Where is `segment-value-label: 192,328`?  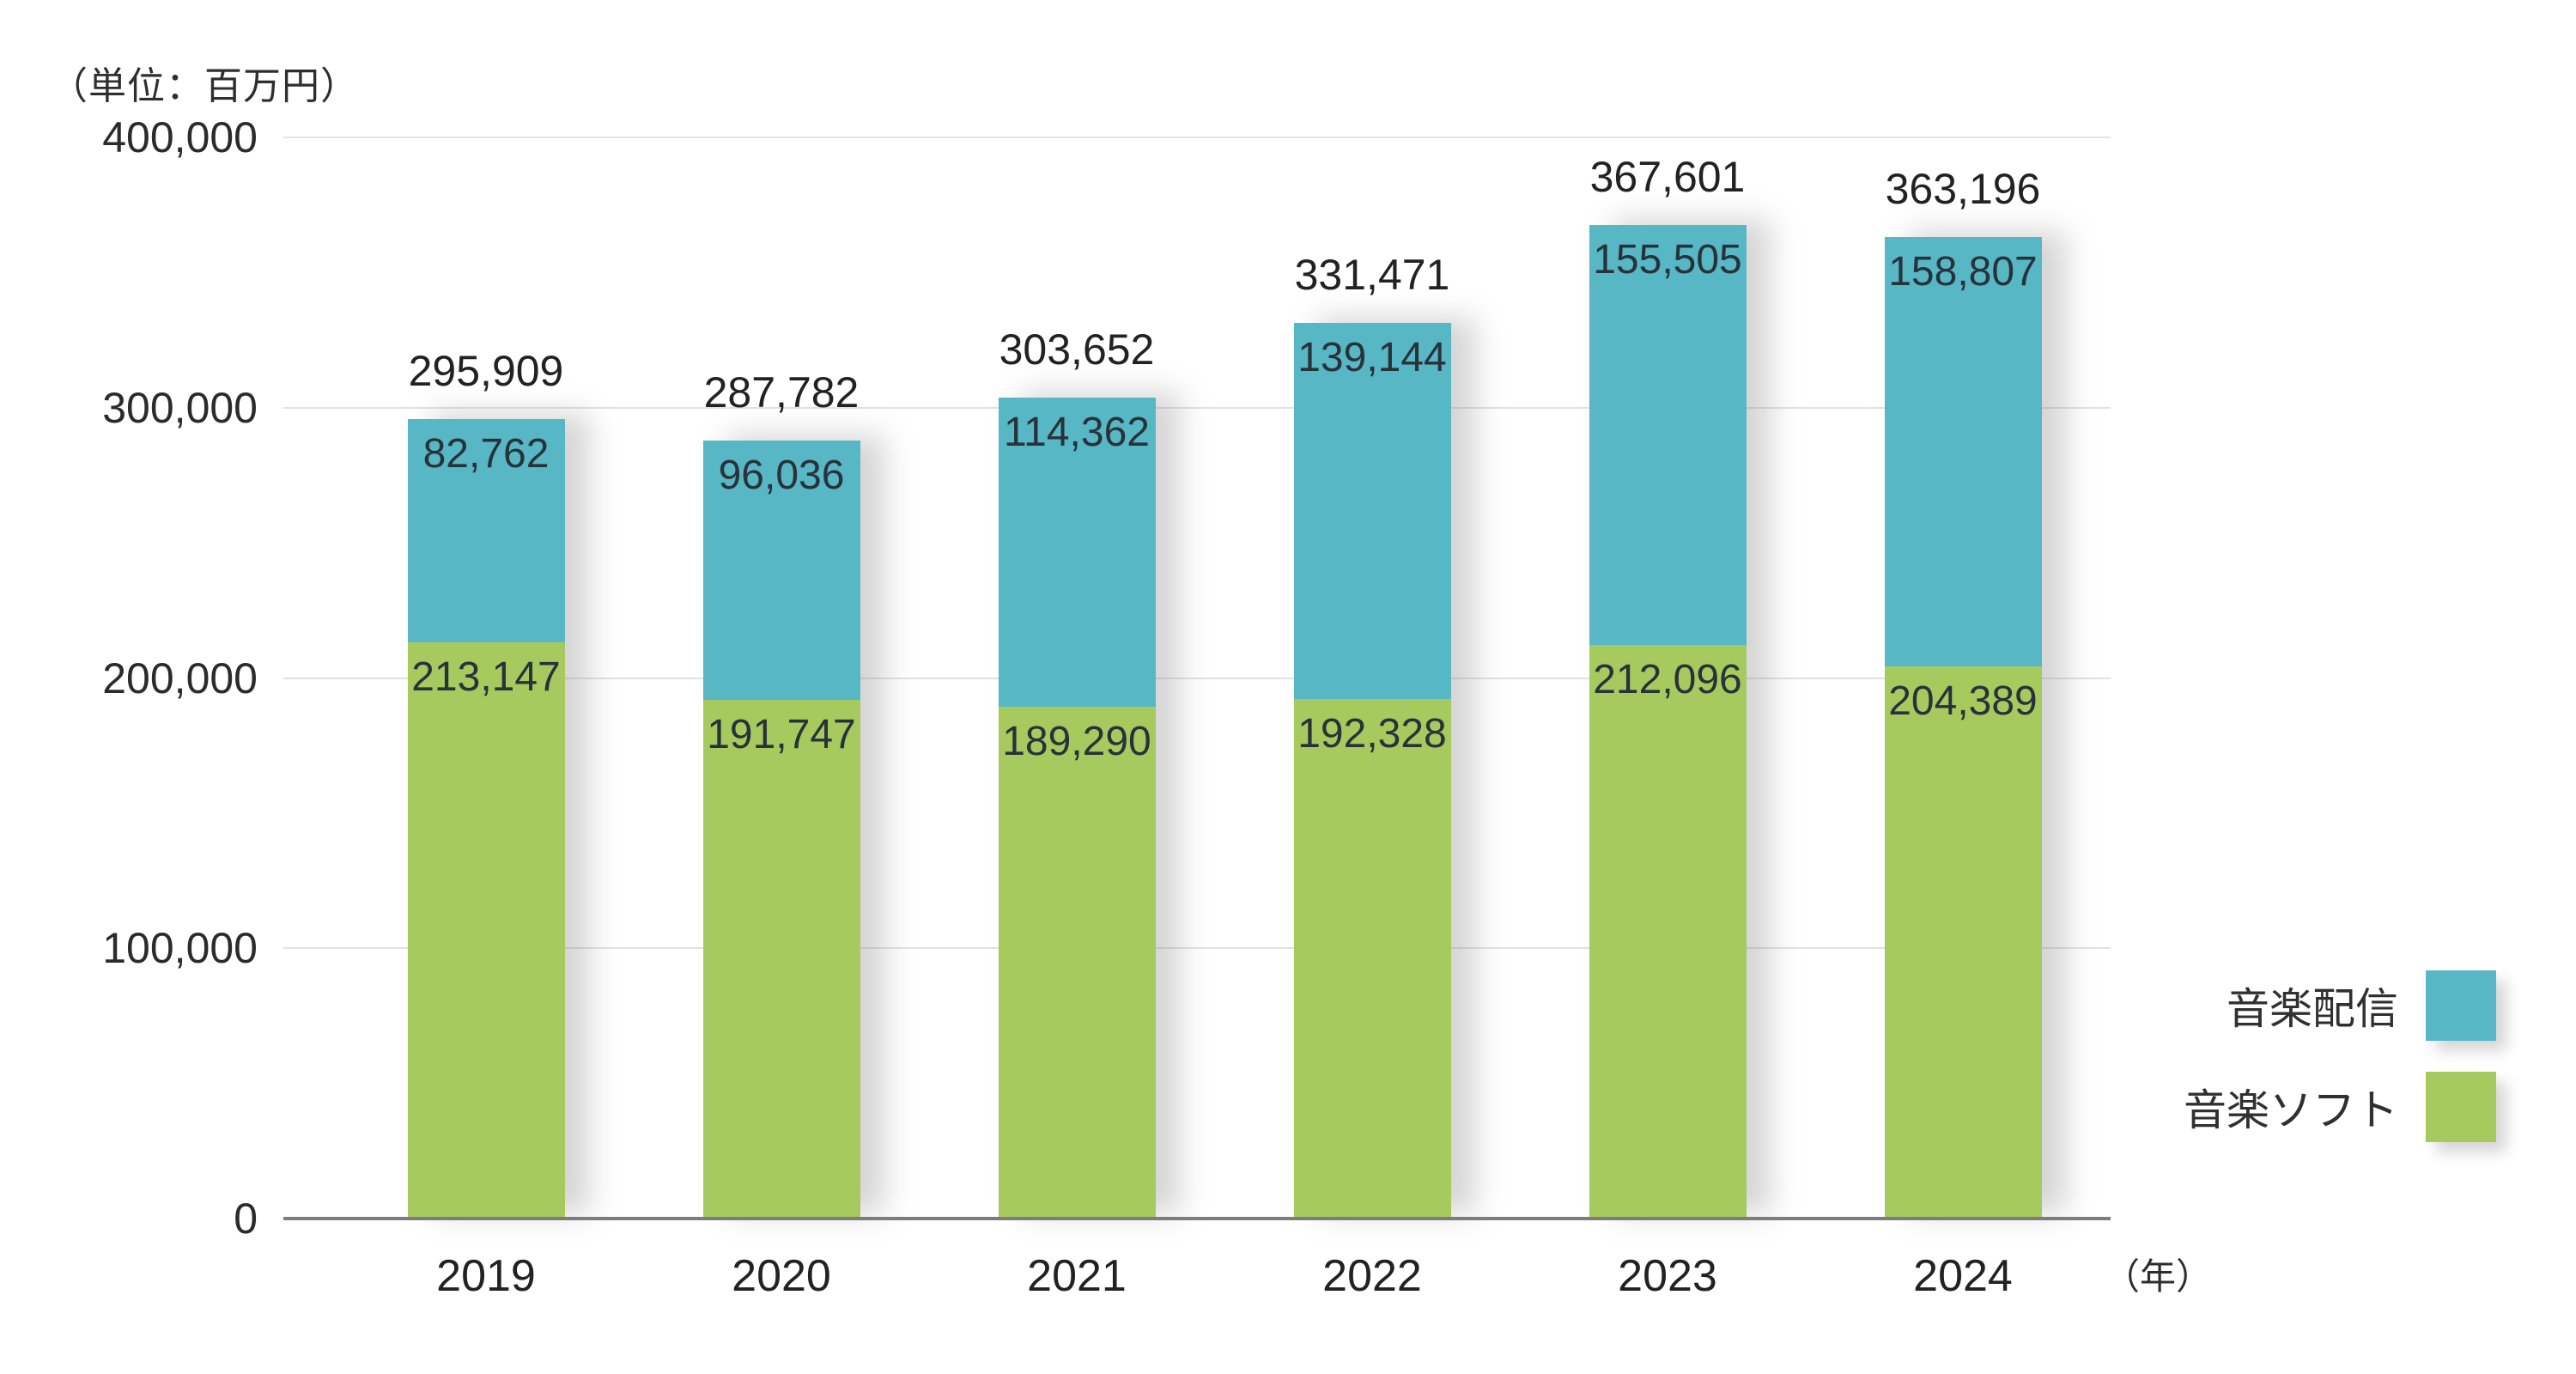 segment-value-label: 192,328 is located at coordinates (1372, 733).